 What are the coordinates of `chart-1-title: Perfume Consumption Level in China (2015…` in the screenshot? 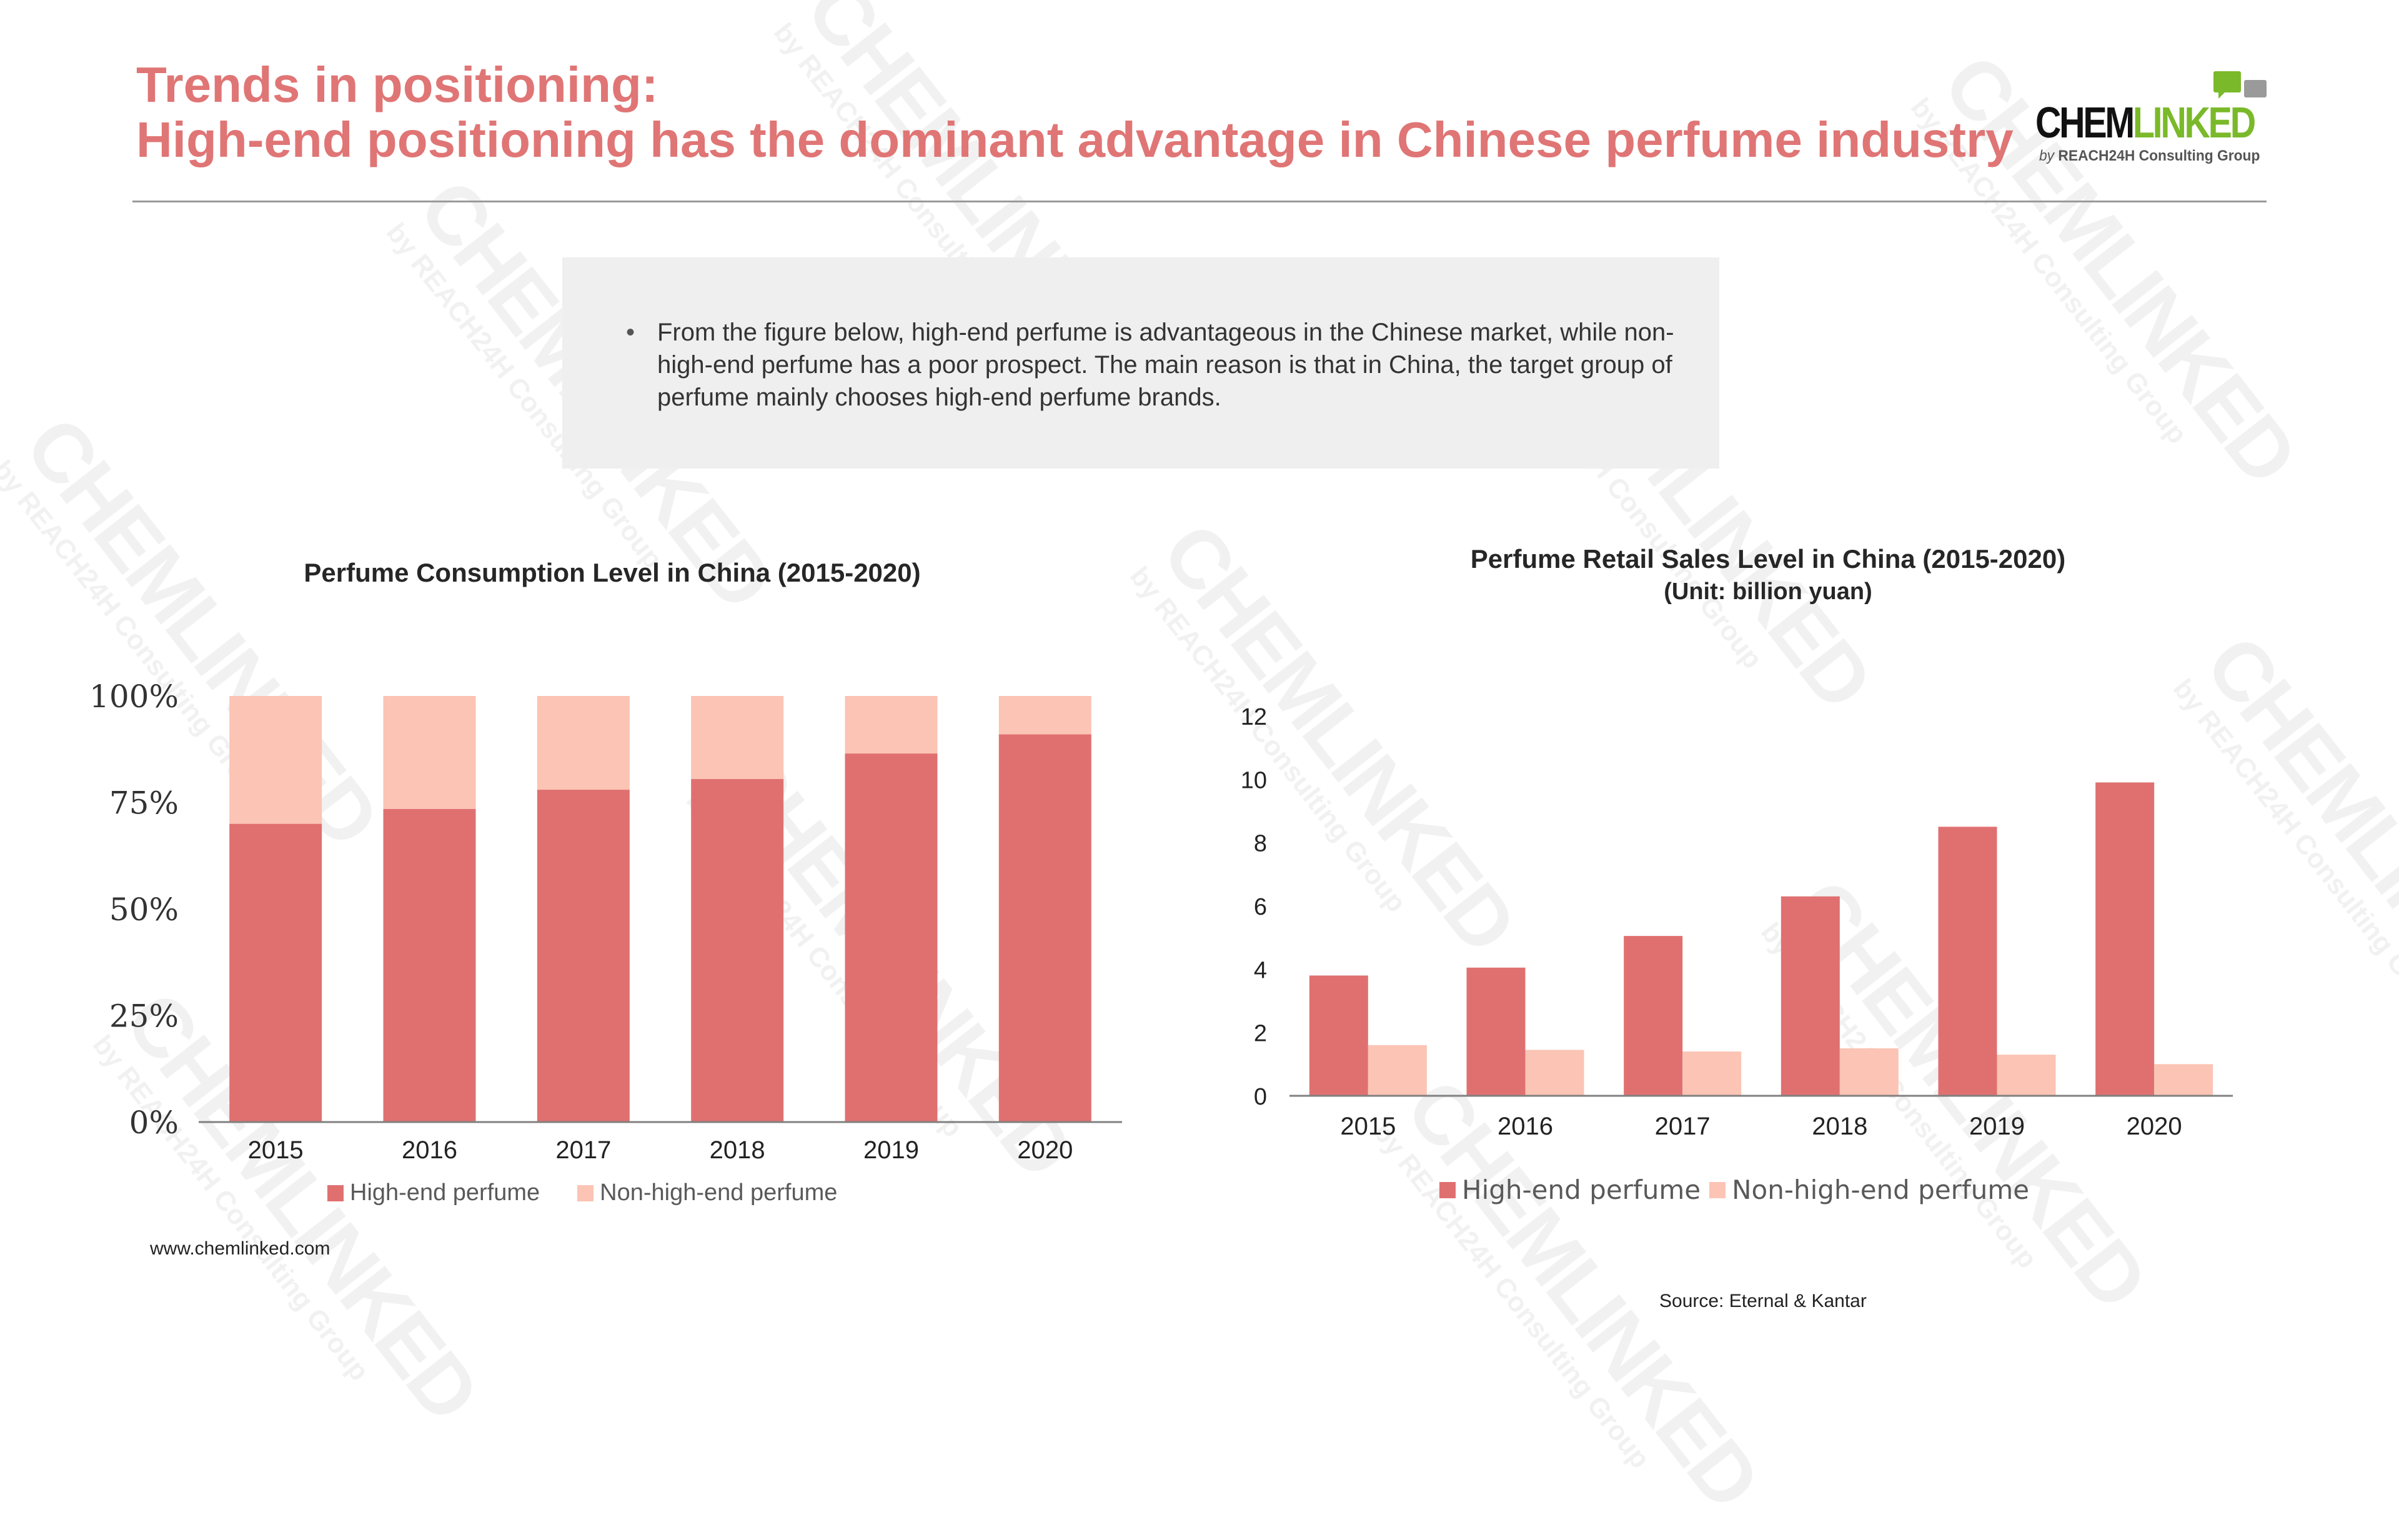 It's located at (613, 572).